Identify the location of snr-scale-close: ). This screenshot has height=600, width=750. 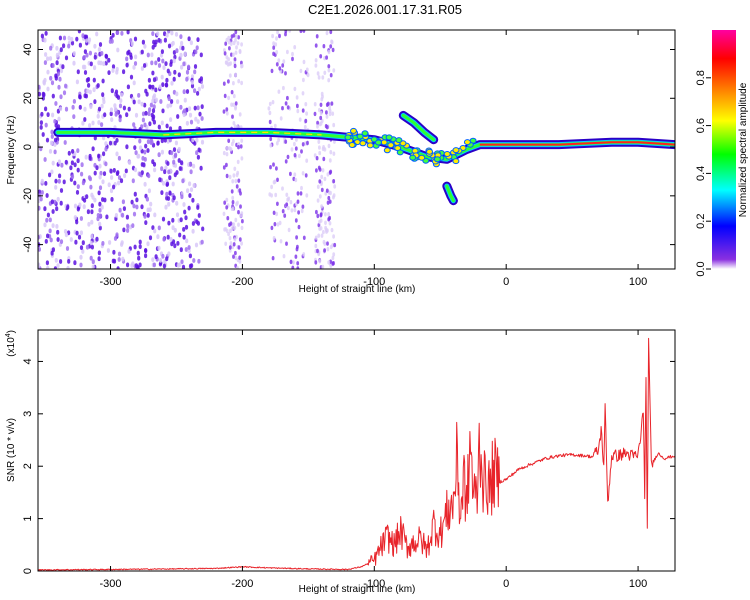
(11, 331).